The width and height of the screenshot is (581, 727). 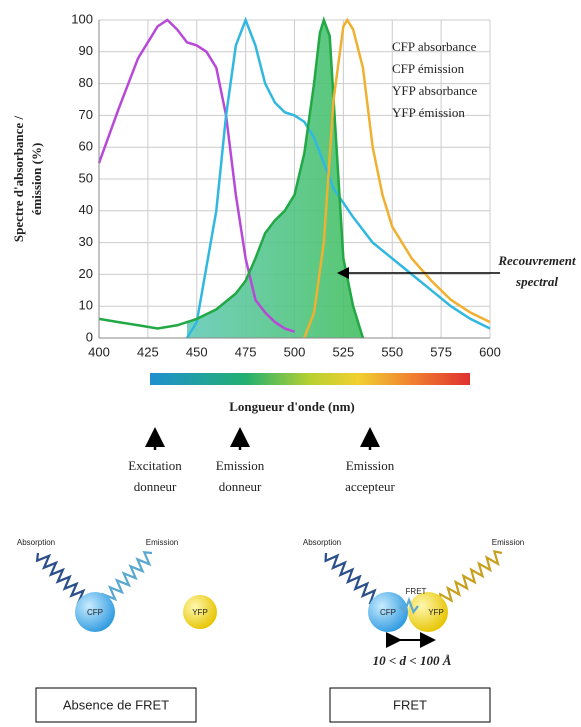 What do you see at coordinates (86, 82) in the screenshot?
I see `y-tick-label: 80` at bounding box center [86, 82].